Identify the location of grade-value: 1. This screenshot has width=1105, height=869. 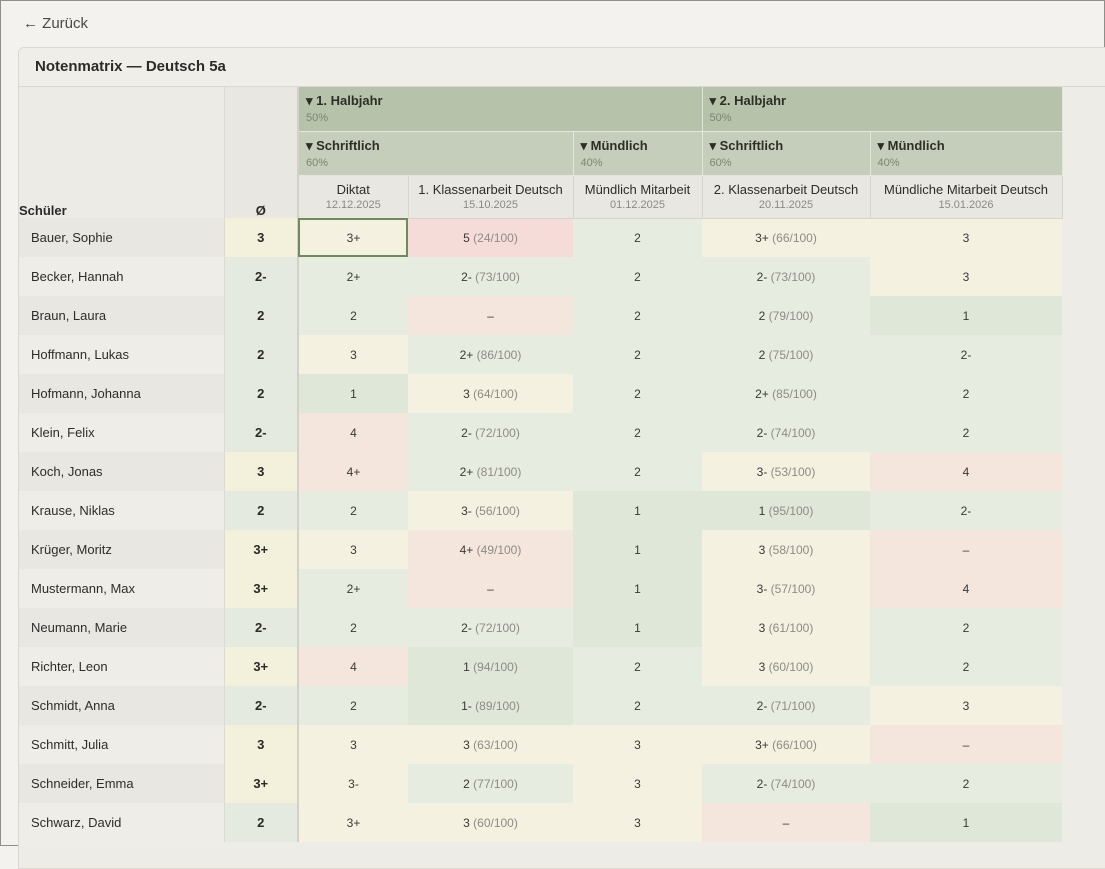
(762, 510).